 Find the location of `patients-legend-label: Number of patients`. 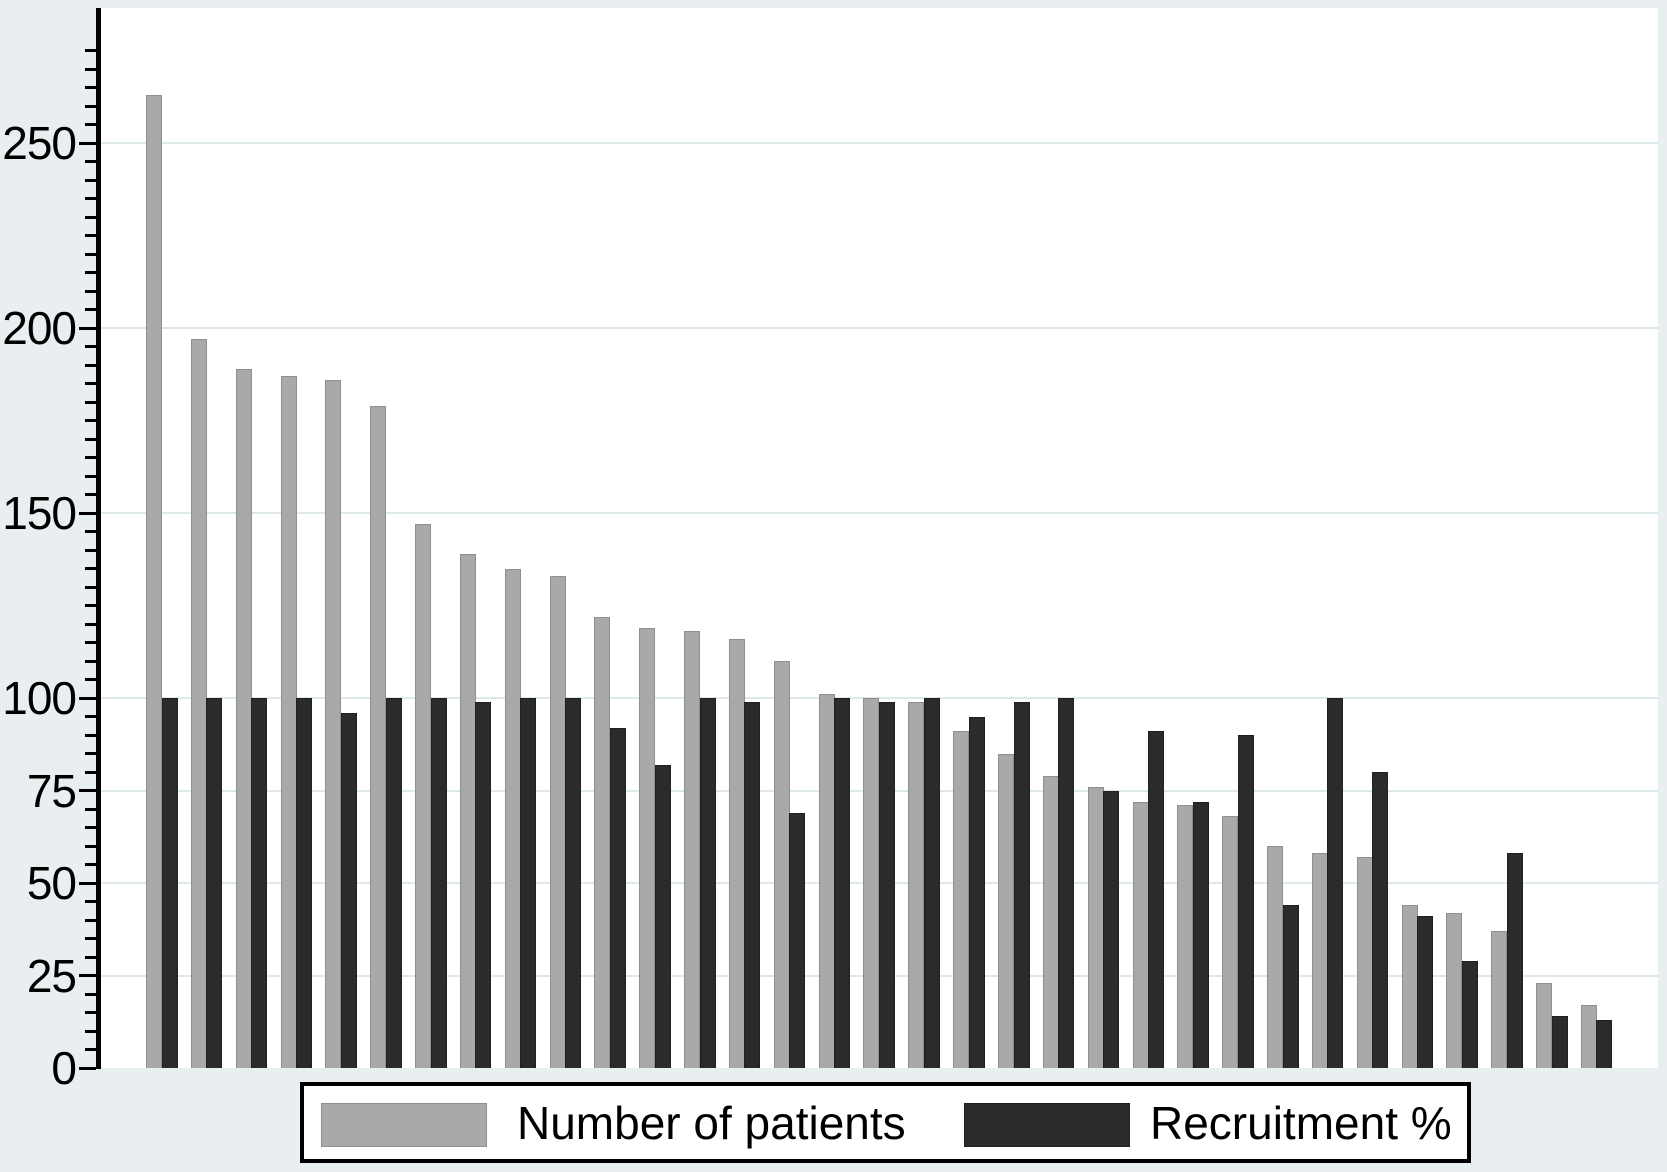

patients-legend-label: Number of patients is located at coordinates (711, 1122).